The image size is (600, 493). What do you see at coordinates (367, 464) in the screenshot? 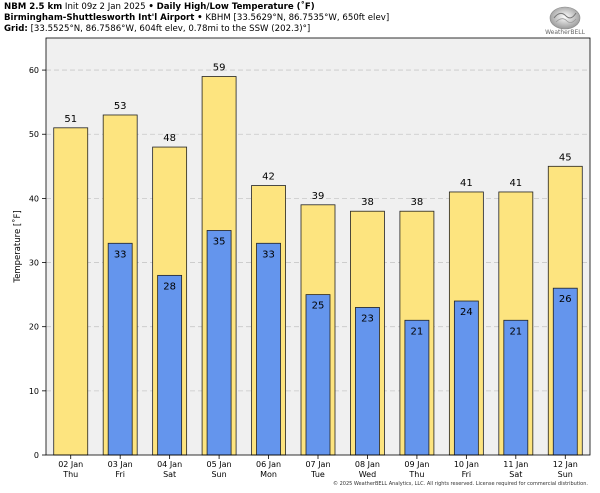
I see `x-tick-date: 08 Jan` at bounding box center [367, 464].